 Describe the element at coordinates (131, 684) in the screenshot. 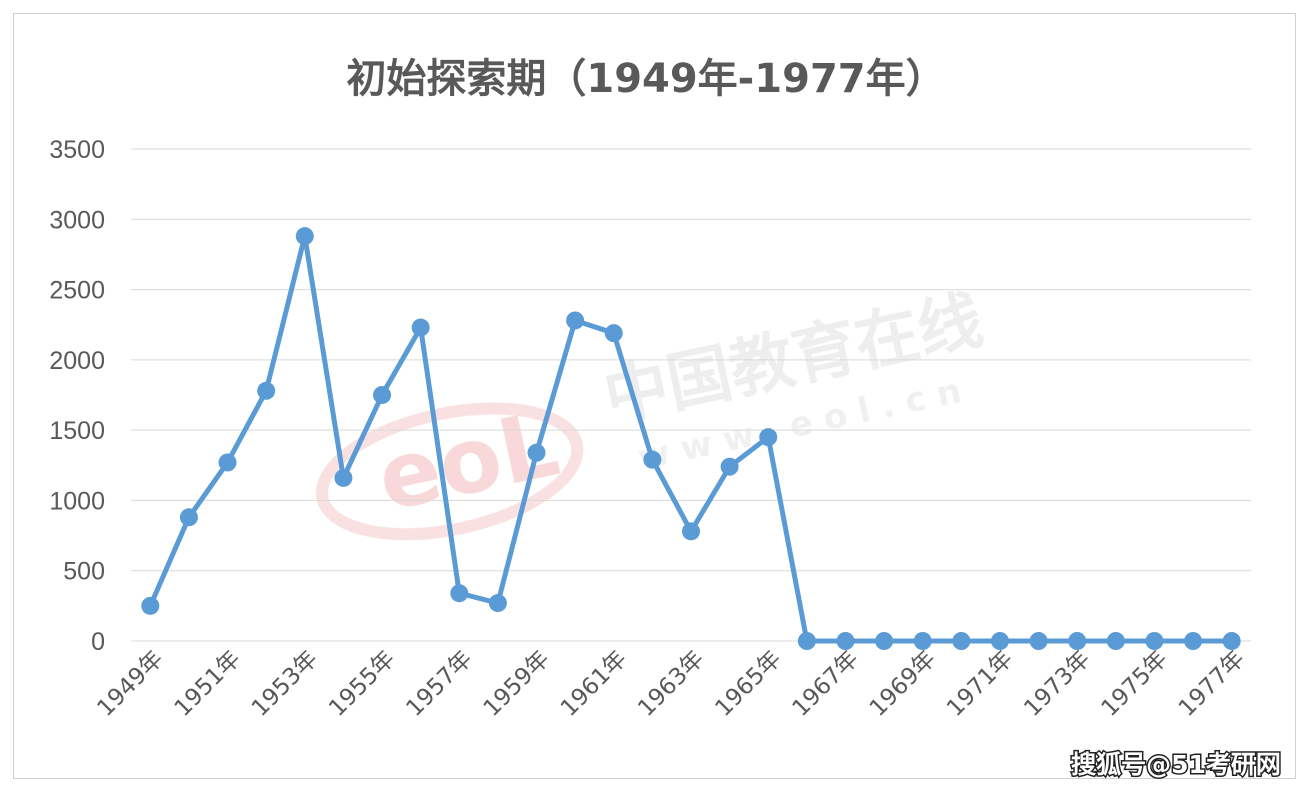

I see `x-tick-label: 1949年` at that location.